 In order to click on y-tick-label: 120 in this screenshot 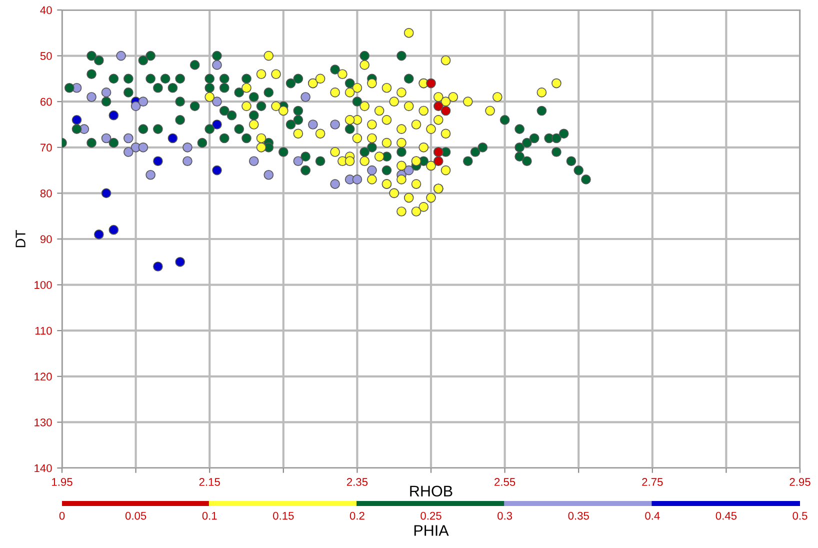, I will do `click(43, 376)`.